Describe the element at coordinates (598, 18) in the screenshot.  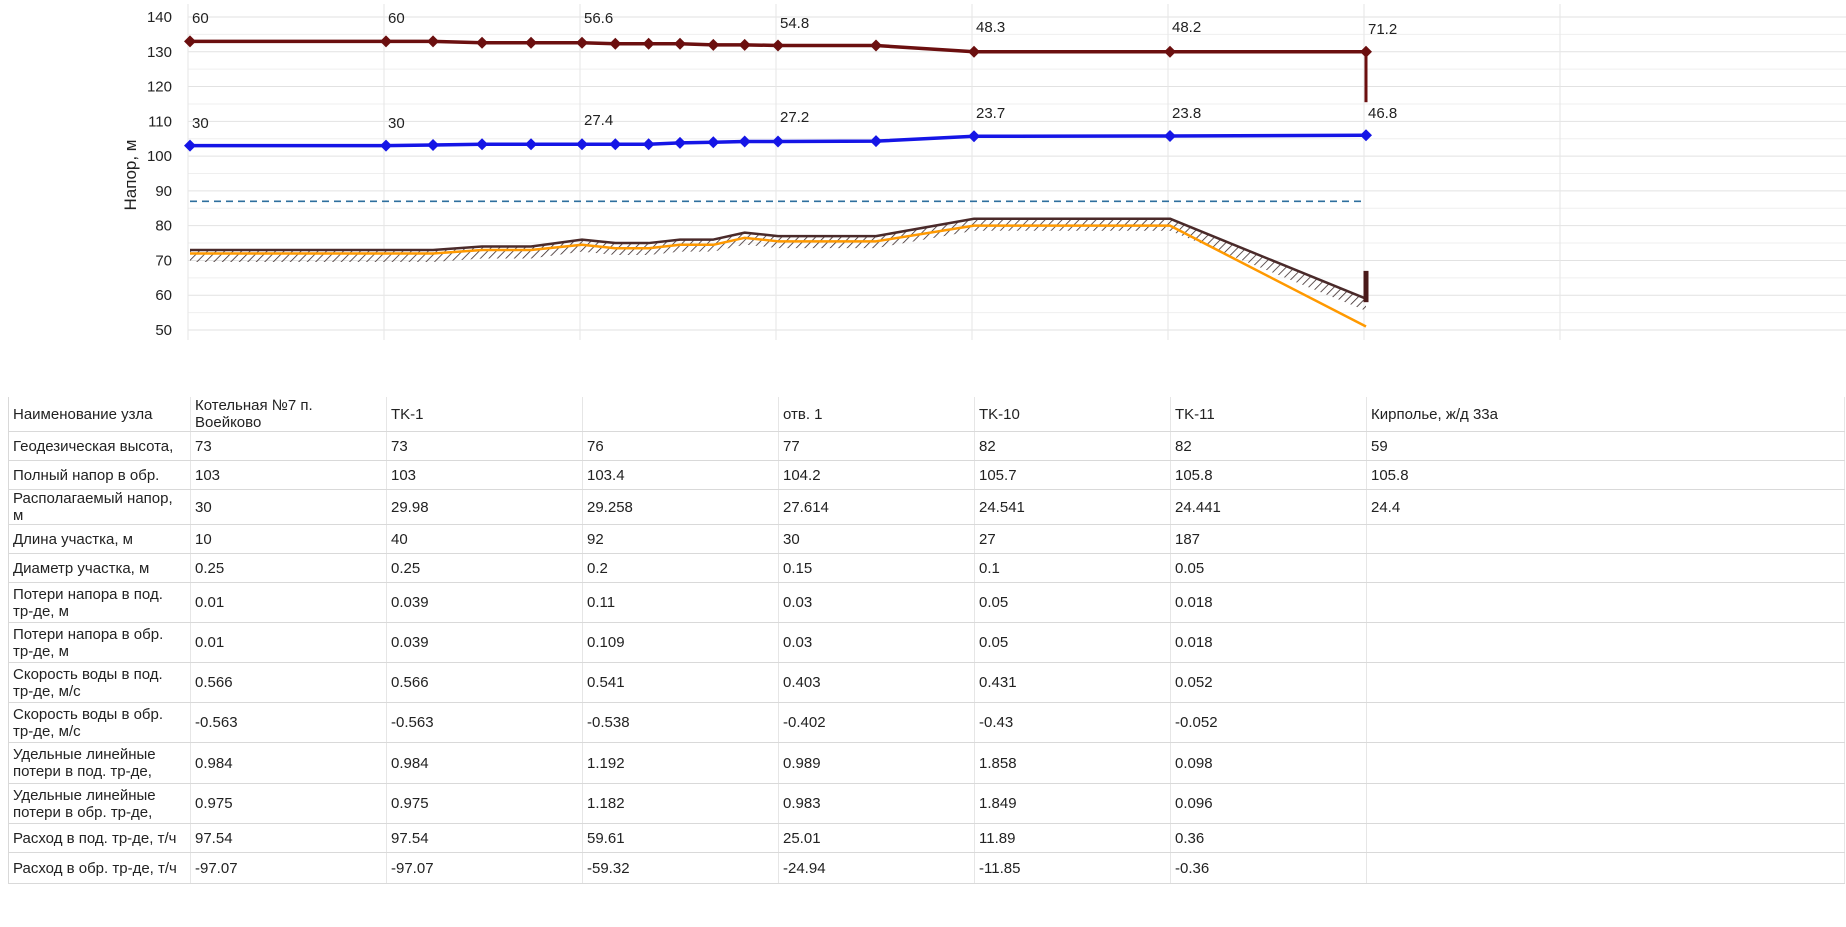
I see `supply-head-label: 56.6` at that location.